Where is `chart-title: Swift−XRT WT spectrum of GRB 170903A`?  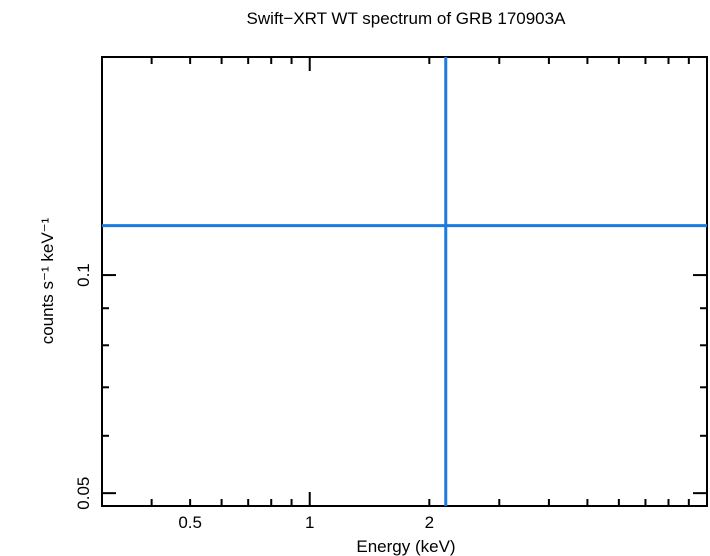
chart-title: Swift−XRT WT spectrum of GRB 170903A is located at coordinates (407, 18).